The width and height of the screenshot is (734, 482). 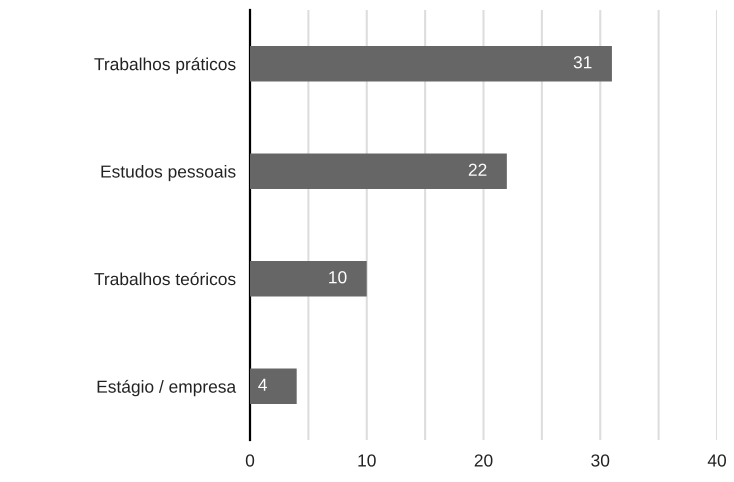 I want to click on data-label: 22, so click(x=477, y=170).